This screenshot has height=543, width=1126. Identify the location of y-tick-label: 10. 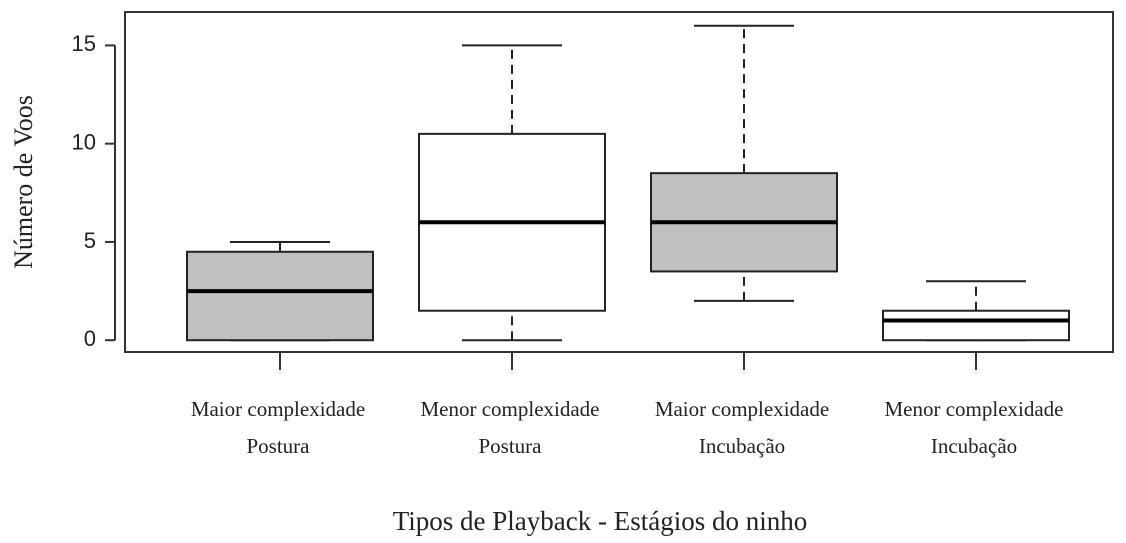
(84, 141).